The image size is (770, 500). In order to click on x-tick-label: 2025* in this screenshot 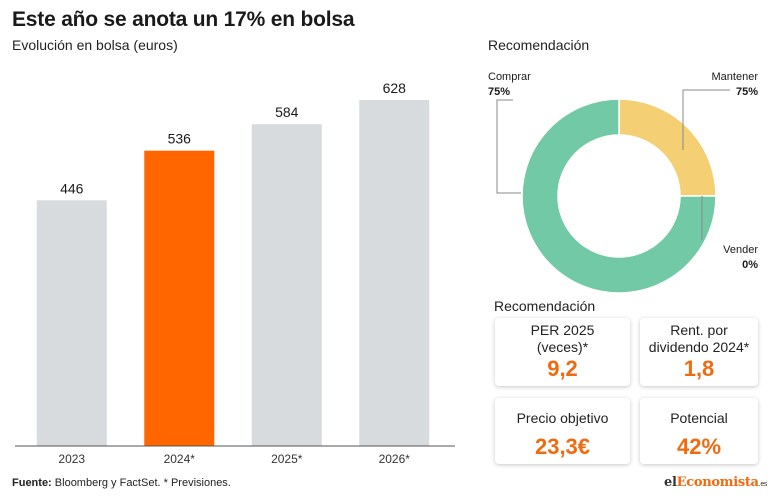, I will do `click(287, 459)`.